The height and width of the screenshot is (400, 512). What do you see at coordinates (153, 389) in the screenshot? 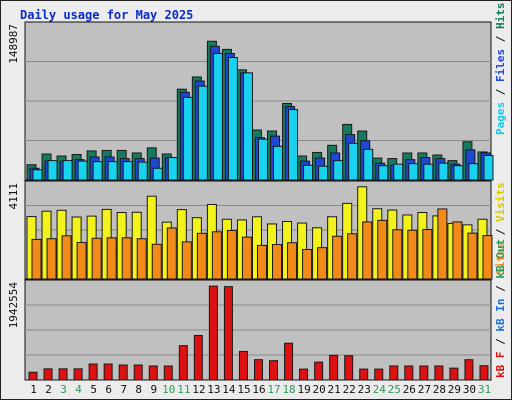
I see `x-tick-label: 9` at bounding box center [153, 389].